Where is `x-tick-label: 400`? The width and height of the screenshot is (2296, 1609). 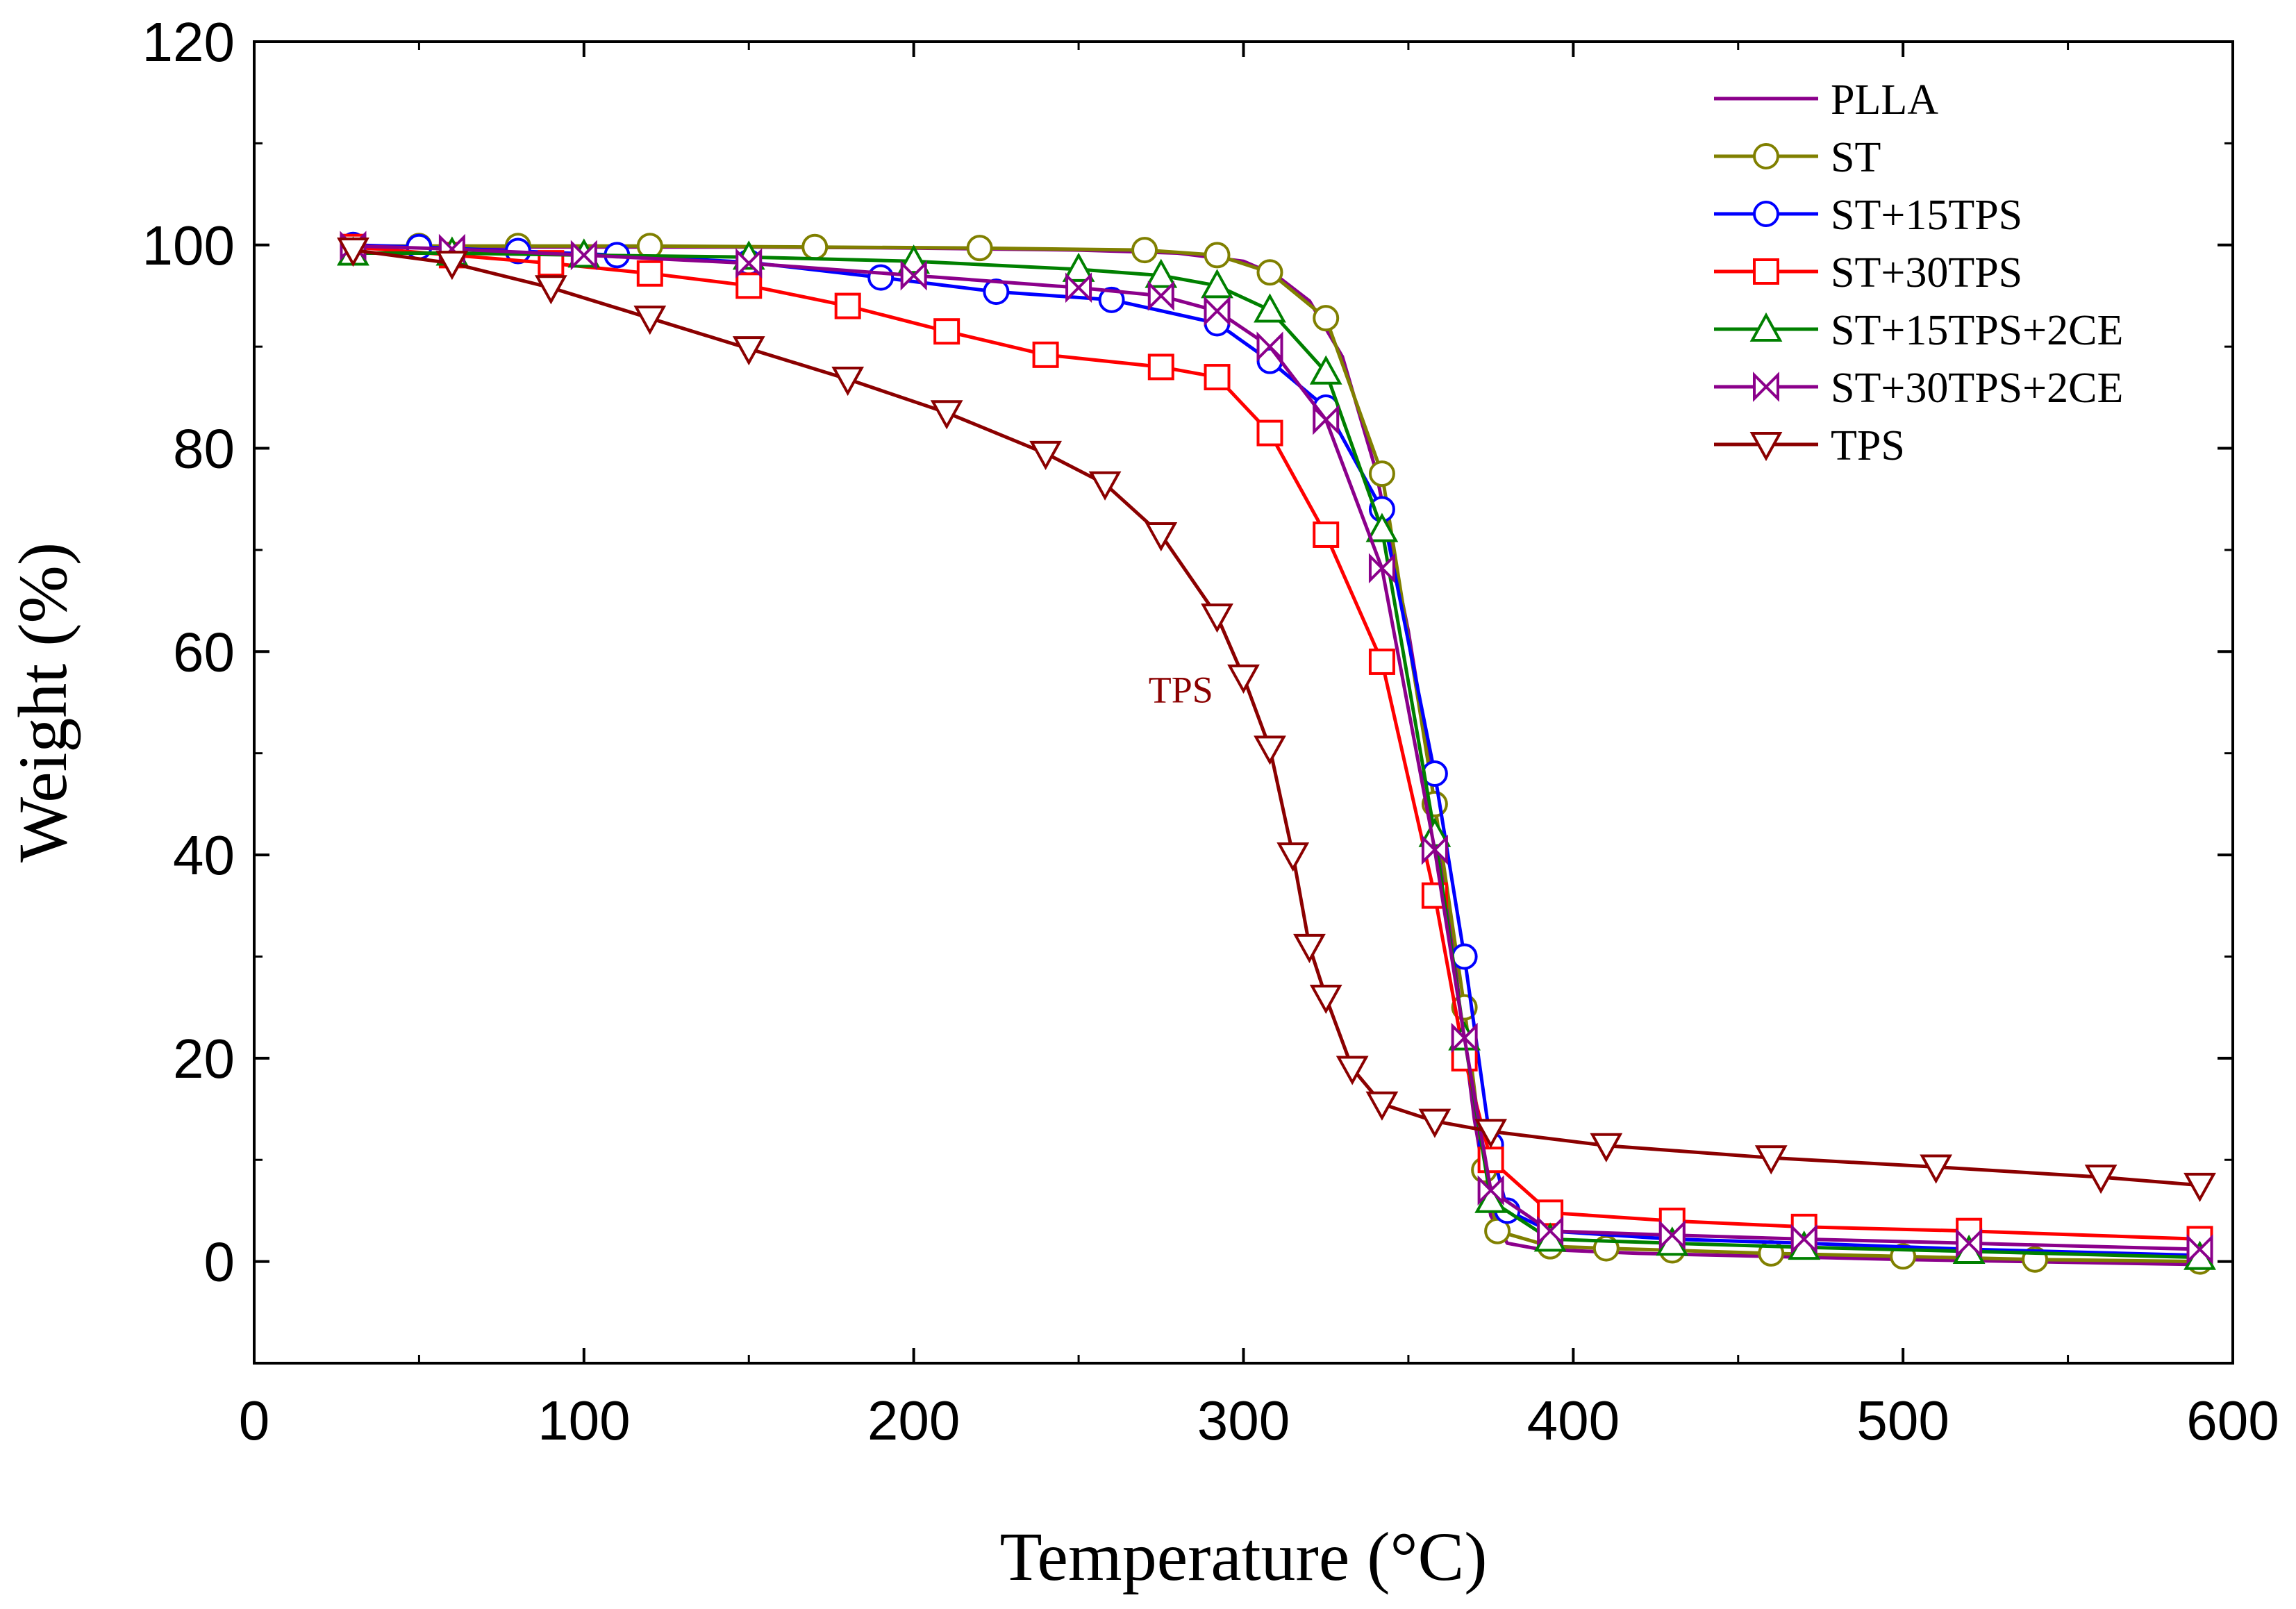 x-tick-label: 400 is located at coordinates (1573, 1420).